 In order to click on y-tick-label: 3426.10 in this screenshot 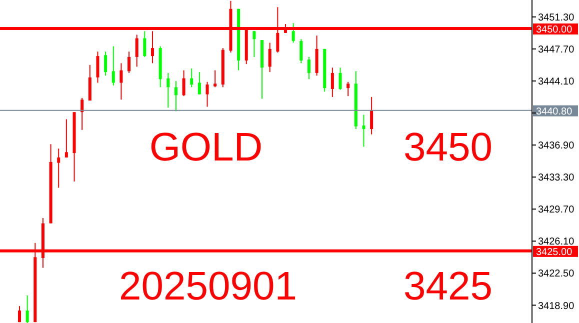, I will do `click(556, 242)`.